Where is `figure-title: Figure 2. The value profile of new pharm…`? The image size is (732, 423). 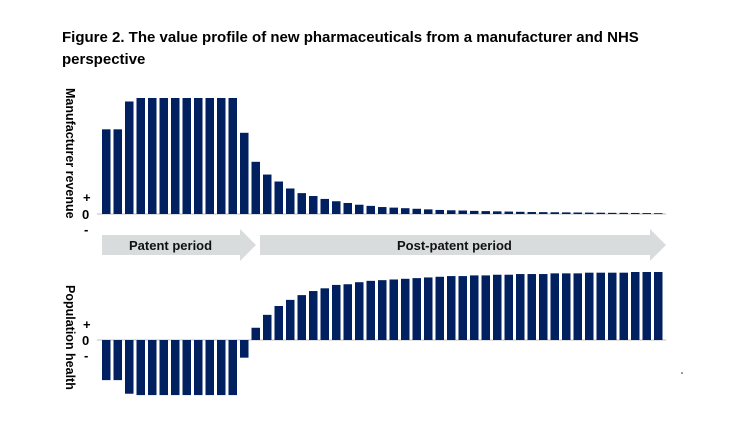
figure-title: Figure 2. The value profile of new pharm… is located at coordinates (350, 48).